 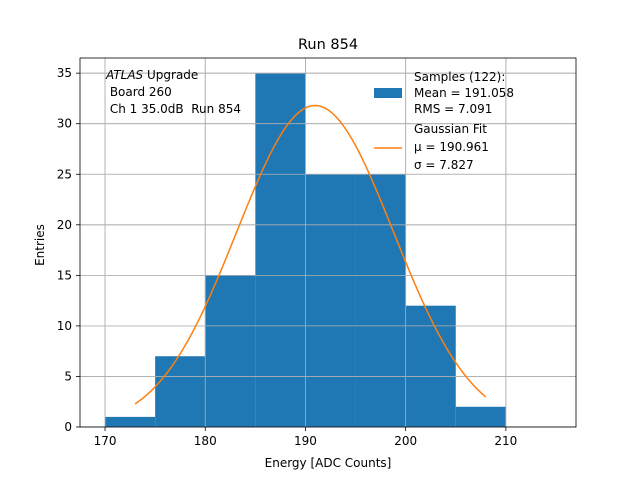 I want to click on x-tick-label: 170, so click(x=105, y=441).